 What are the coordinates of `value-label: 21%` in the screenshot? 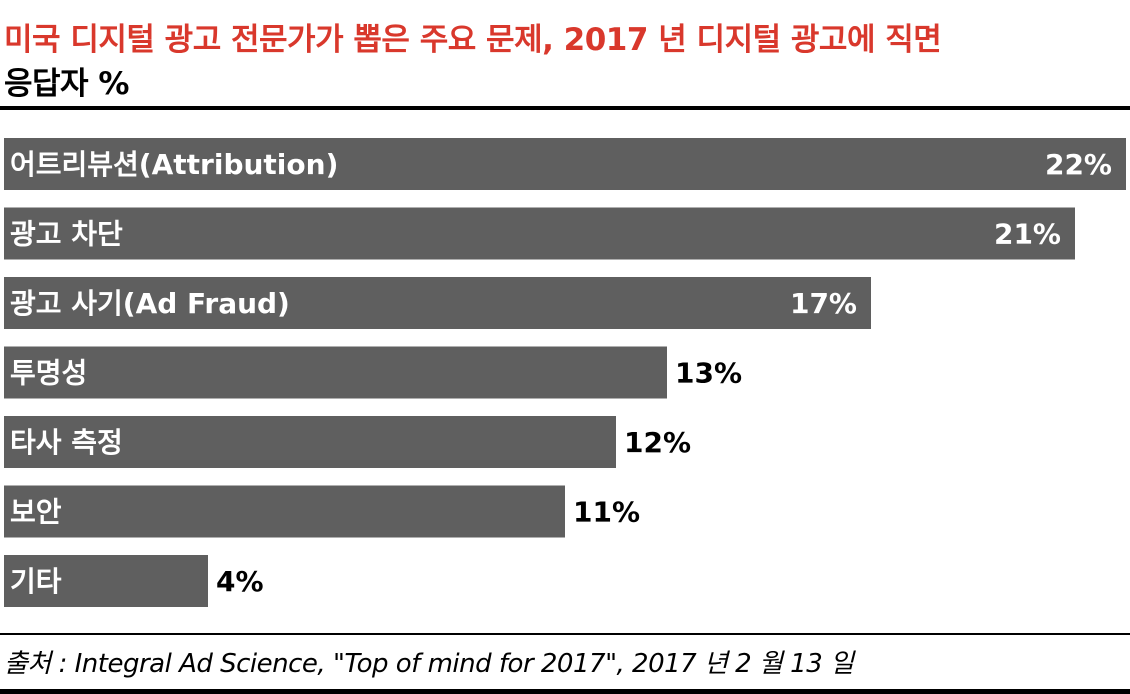 It's located at (1027, 234).